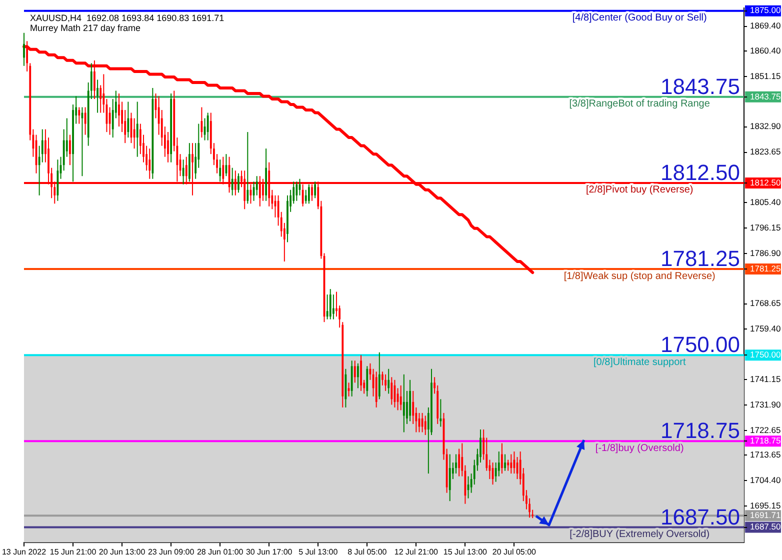 This screenshot has height=560, width=782. Describe the element at coordinates (765, 96) in the screenshot. I see `y-tick-label: 1843.75` at that location.